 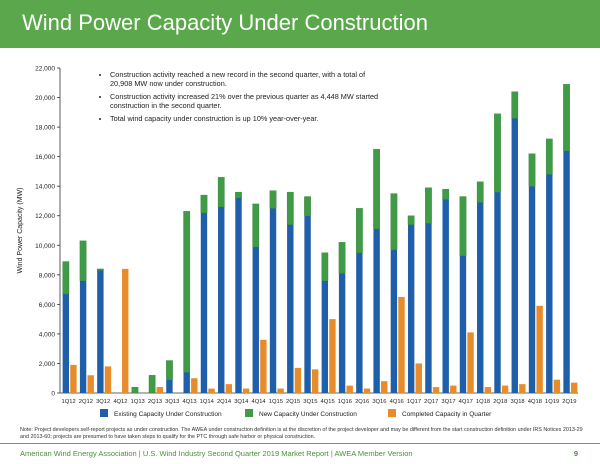 What do you see at coordinates (310, 402) in the screenshot?
I see `x-tick-label: 3Q15` at bounding box center [310, 402].